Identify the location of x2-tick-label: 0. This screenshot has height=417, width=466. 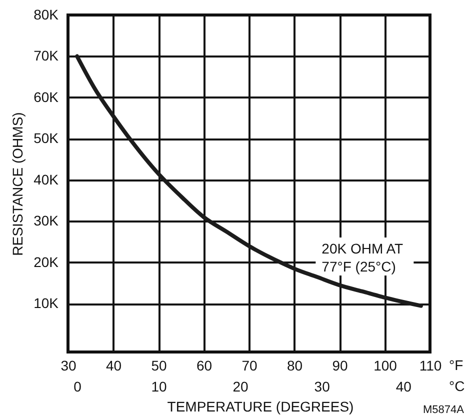
(78, 386).